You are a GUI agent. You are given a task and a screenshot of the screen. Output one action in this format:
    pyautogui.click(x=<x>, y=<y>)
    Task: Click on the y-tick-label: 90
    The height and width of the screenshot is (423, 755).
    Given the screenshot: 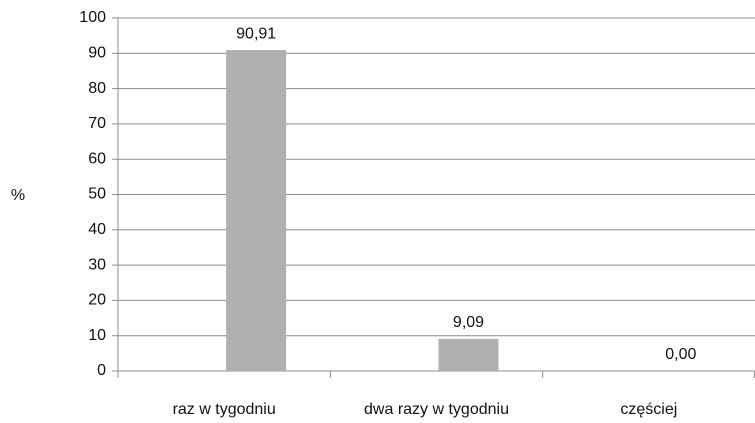 What is the action you would take?
    pyautogui.click(x=97, y=53)
    